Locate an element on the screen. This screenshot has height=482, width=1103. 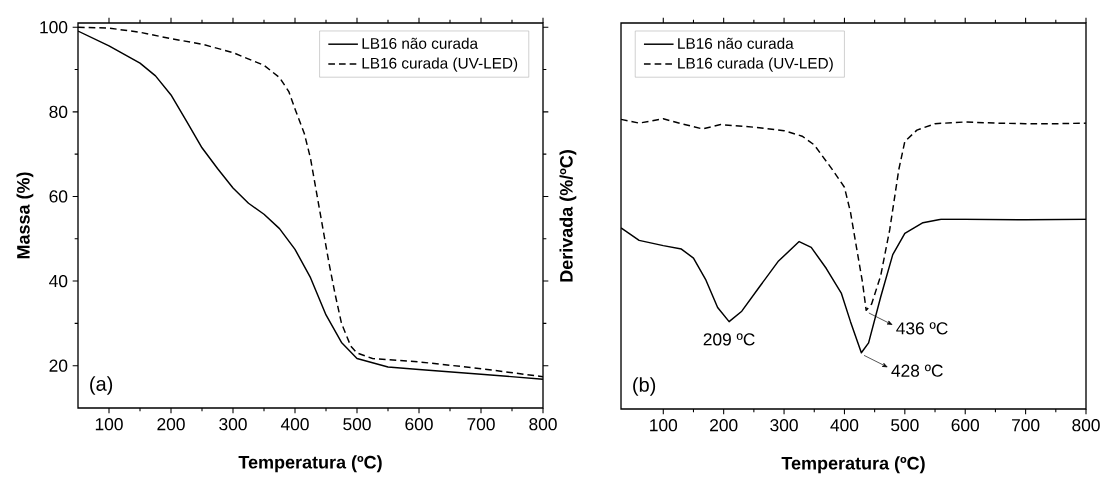
y-tick-label: 40 is located at coordinates (58, 281).